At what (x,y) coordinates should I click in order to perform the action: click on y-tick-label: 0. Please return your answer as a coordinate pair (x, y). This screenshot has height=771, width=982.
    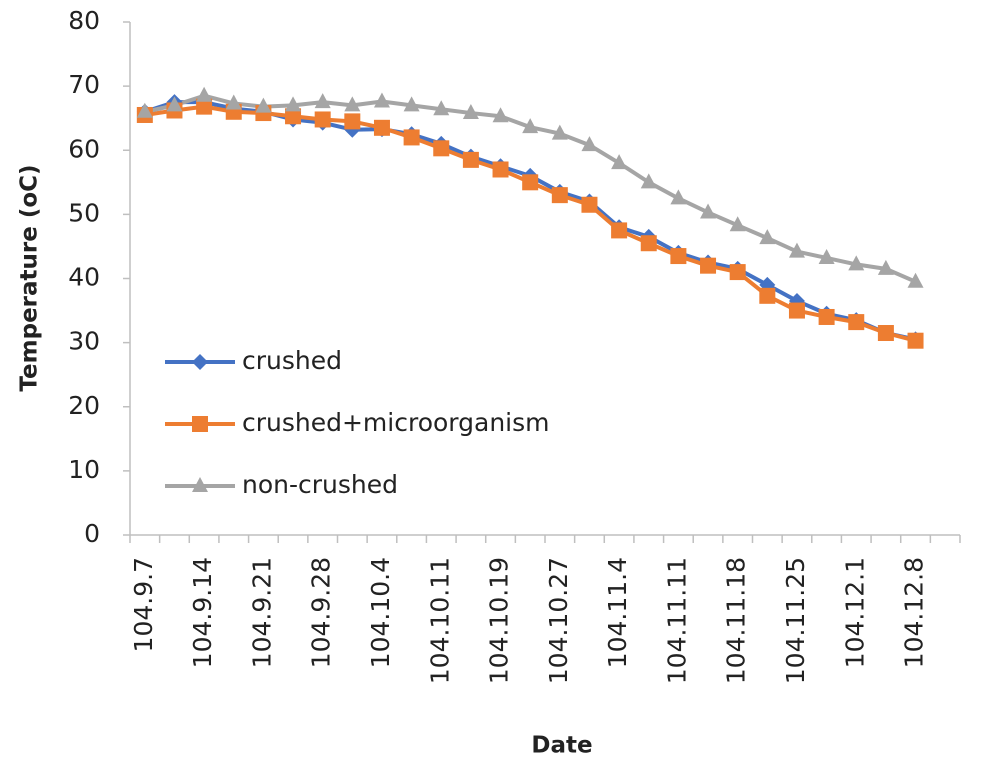
    Looking at the image, I should click on (92, 533).